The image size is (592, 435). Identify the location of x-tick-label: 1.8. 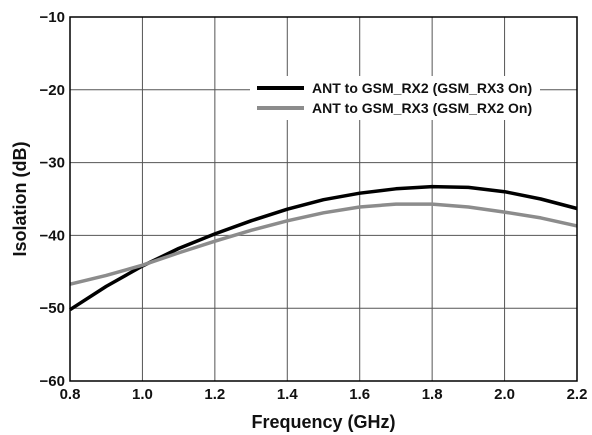
(432, 394).